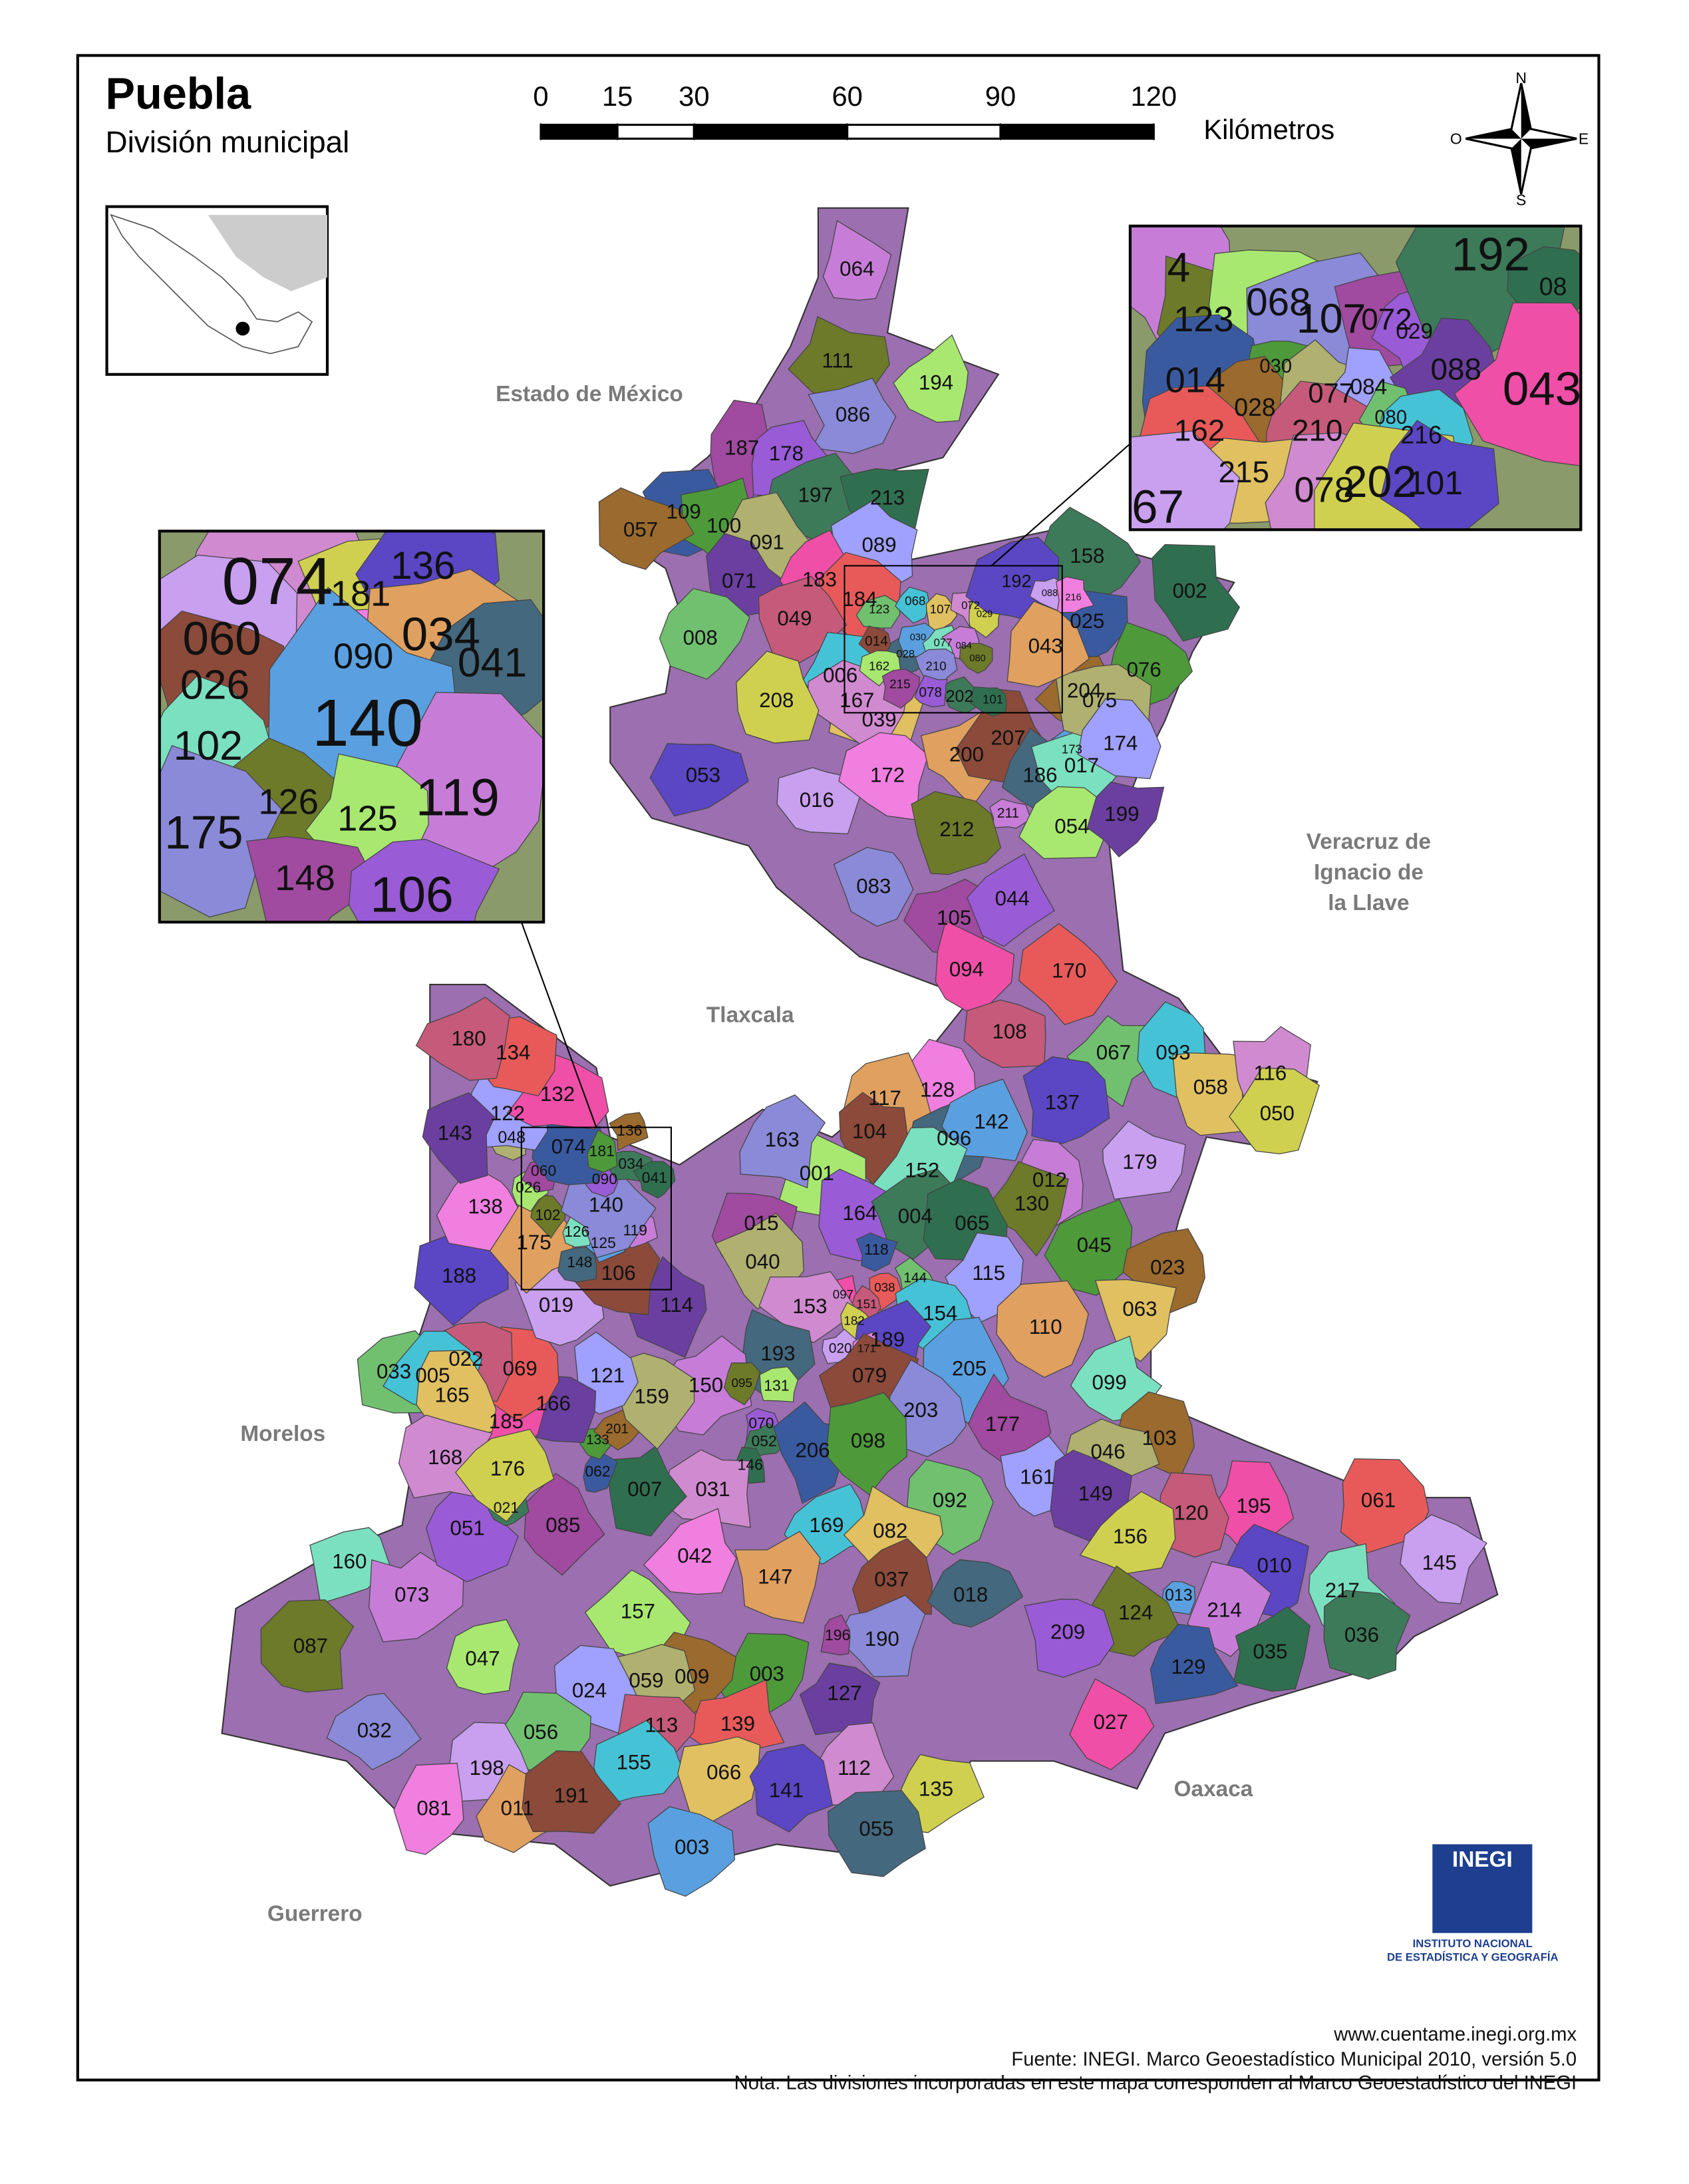  I want to click on municipality-label: 112, so click(854, 1768).